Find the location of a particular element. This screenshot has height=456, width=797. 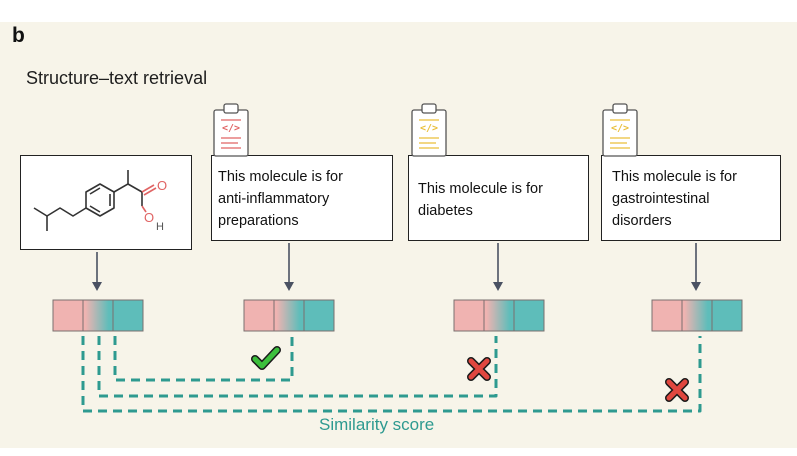

embedding-molecule is located at coordinates (98, 315).